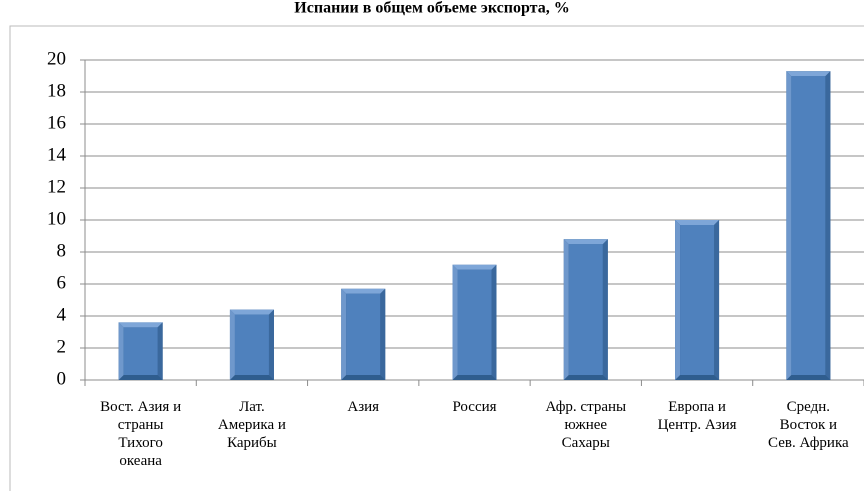 This screenshot has height=491, width=864. I want to click on y-tick-label: 12, so click(56, 186).